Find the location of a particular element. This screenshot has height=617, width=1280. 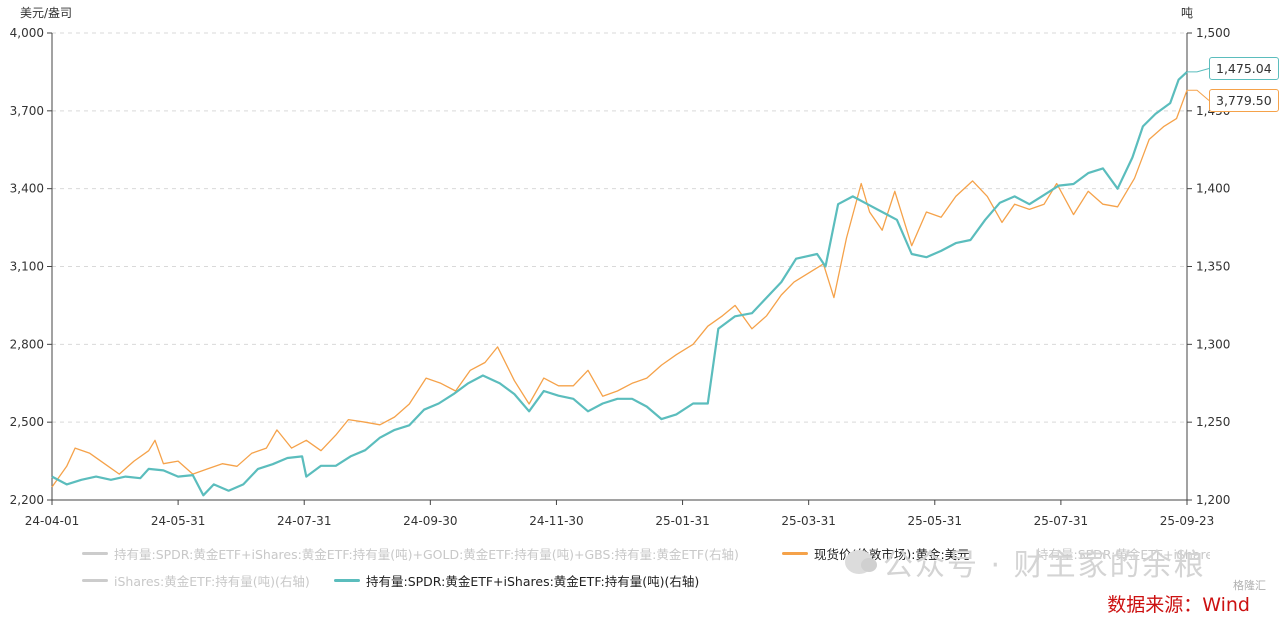

y-left-tick-label: 2,500 is located at coordinates (27, 422).